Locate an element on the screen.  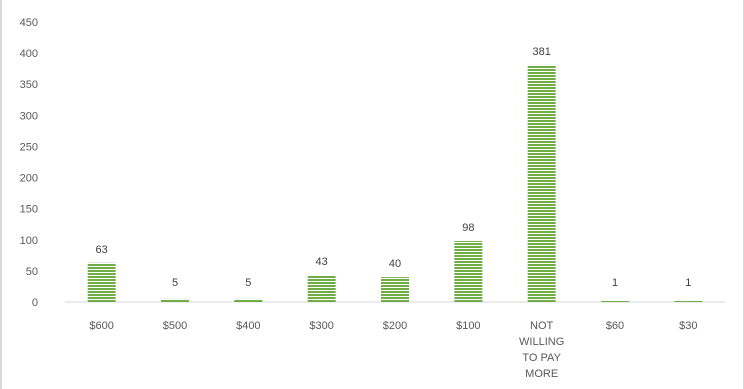
x-tick-label: $60 is located at coordinates (615, 326).